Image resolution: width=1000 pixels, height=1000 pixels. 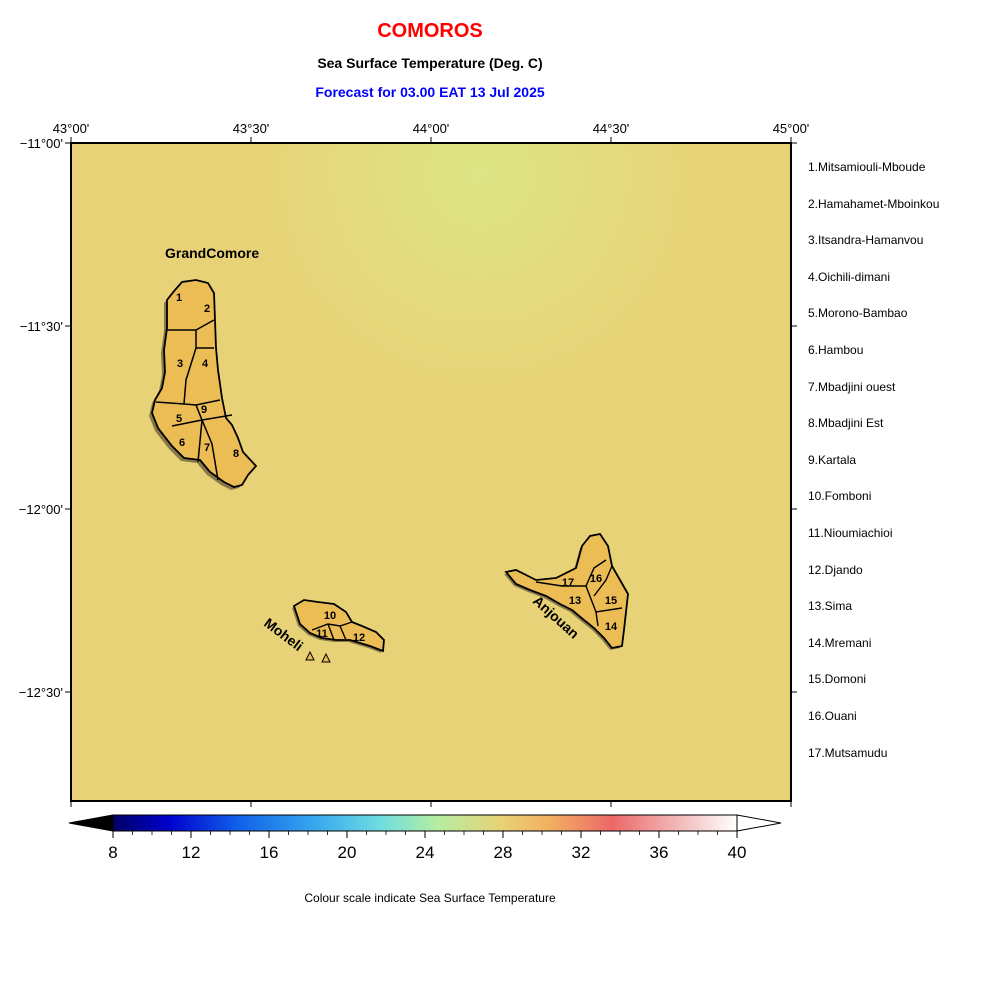 What do you see at coordinates (430, 63) in the screenshot?
I see `map-subtitle: Sea Surface Temperature (Deg. C)` at bounding box center [430, 63].